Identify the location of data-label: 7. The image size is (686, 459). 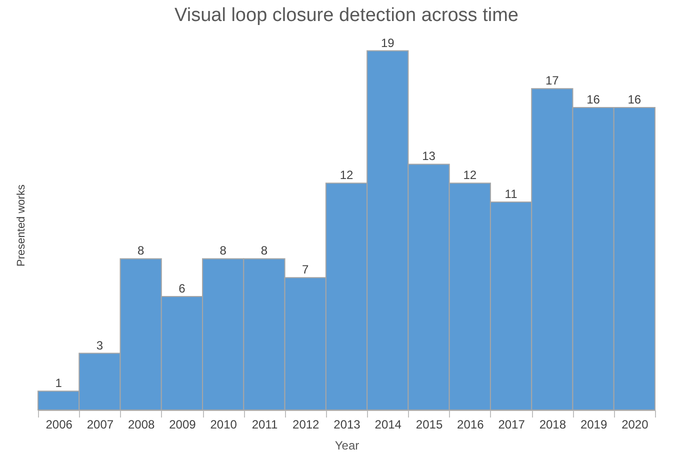
(306, 269).